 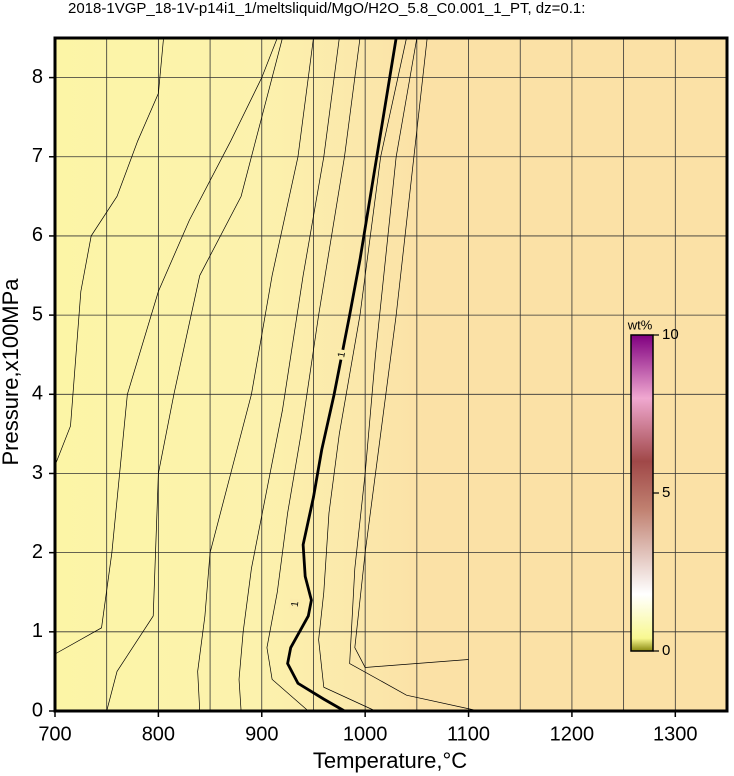 What do you see at coordinates (675, 734) in the screenshot?
I see `x-tick-label: 1300` at bounding box center [675, 734].